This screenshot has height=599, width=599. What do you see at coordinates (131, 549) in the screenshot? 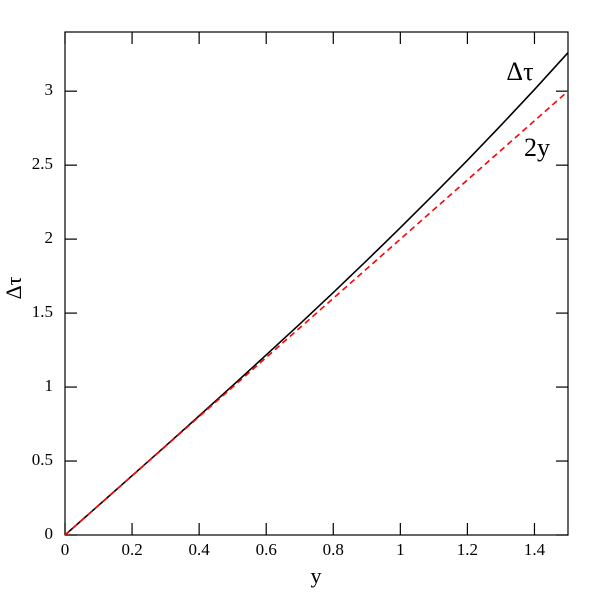
I see `x-tick-label: 0.2` at bounding box center [131, 549].